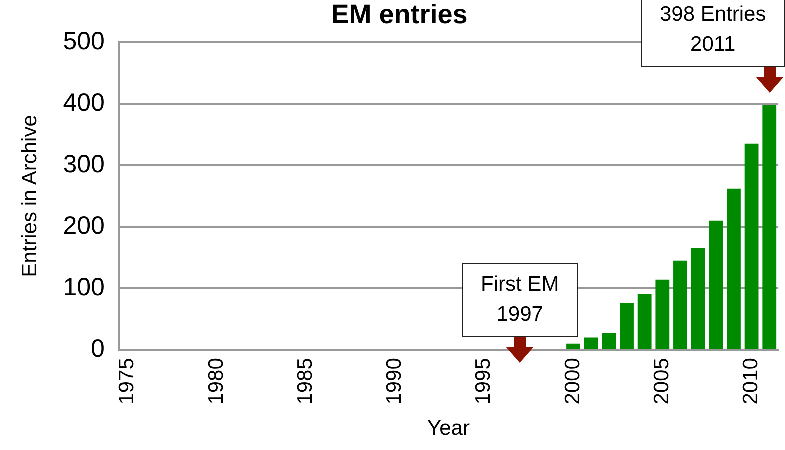  I want to click on x-tick-label: 2005, so click(662, 381).